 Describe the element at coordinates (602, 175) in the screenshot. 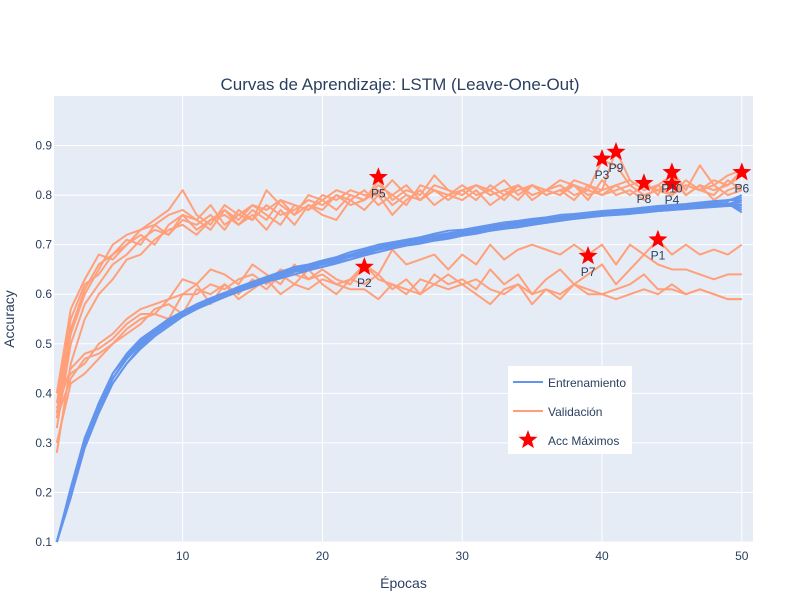

I see `max-point-label: P3` at that location.